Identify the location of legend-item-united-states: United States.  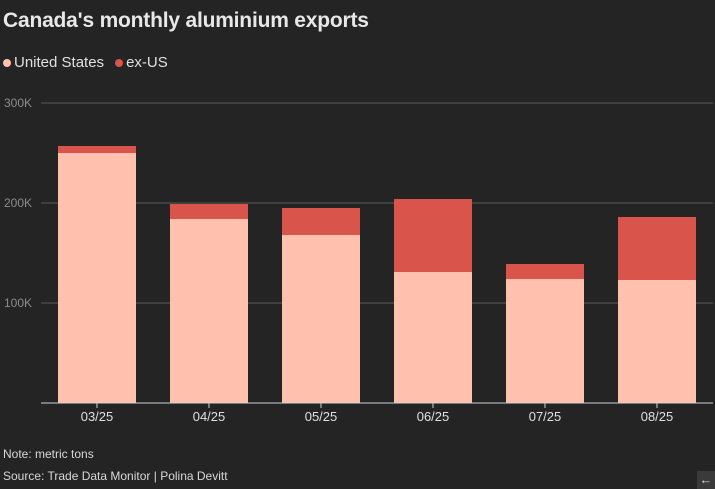
(53, 62).